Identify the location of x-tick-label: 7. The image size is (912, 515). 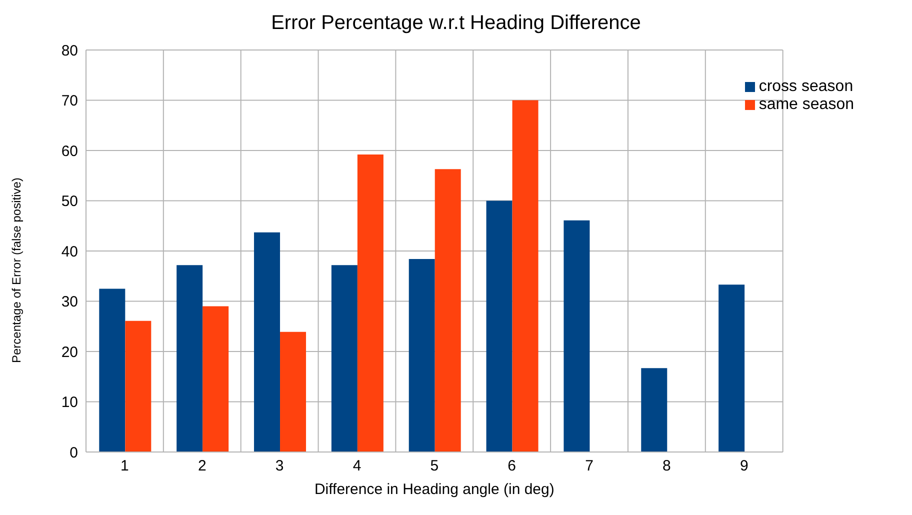
(589, 466).